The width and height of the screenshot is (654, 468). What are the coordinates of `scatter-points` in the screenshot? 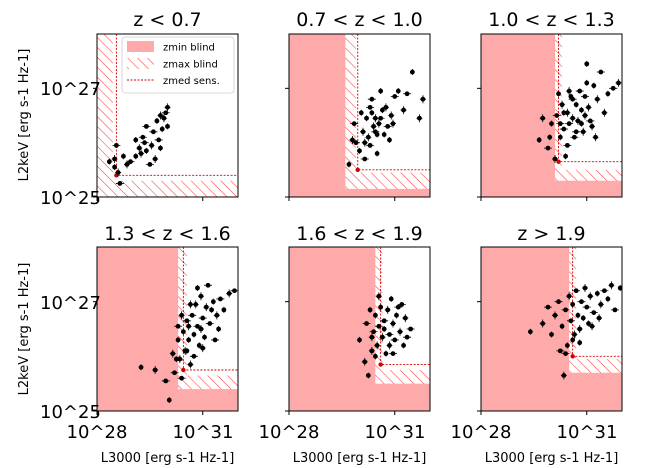 It's located at (393, 118).